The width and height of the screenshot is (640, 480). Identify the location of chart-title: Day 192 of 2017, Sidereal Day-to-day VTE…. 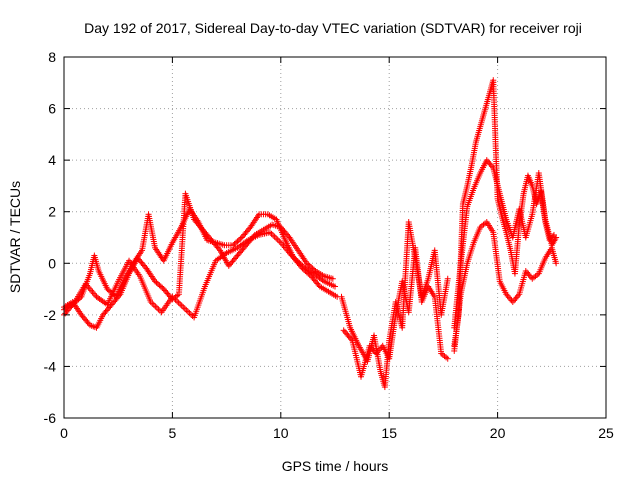
(333, 28).